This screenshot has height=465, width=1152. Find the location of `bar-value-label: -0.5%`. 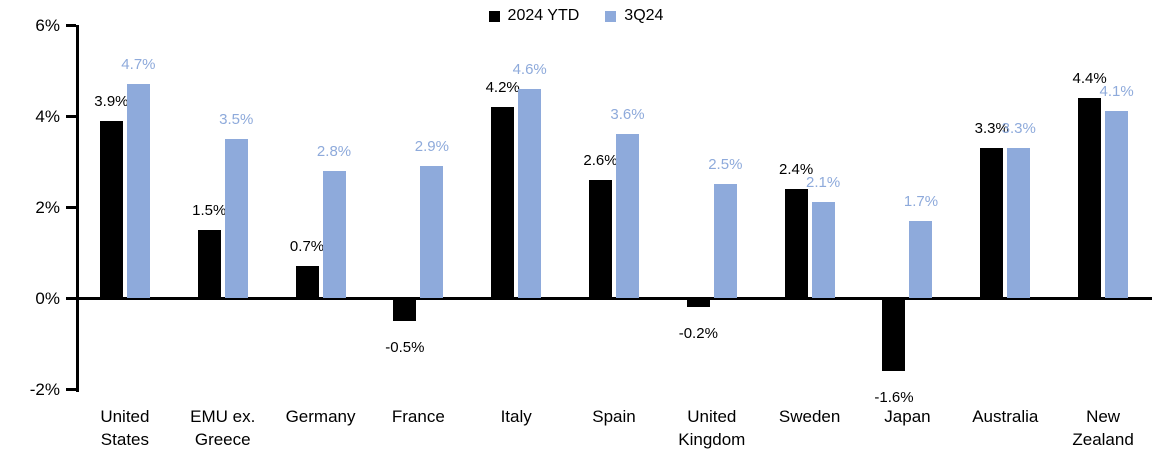

bar-value-label: -0.5% is located at coordinates (405, 347).